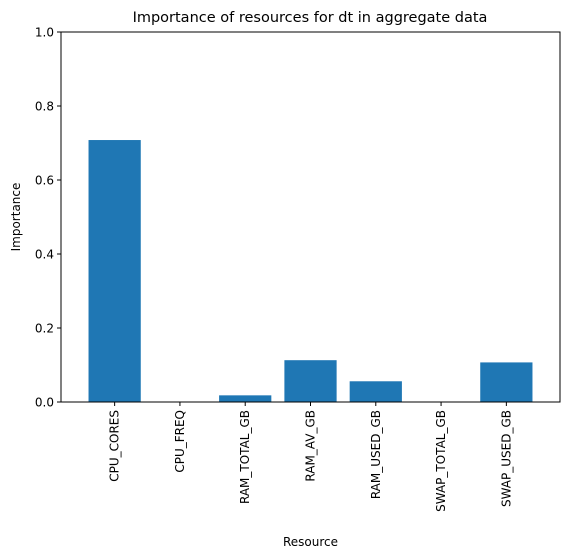 The height and width of the screenshot is (559, 567). I want to click on y-axis-label: Importance, so click(16, 217).